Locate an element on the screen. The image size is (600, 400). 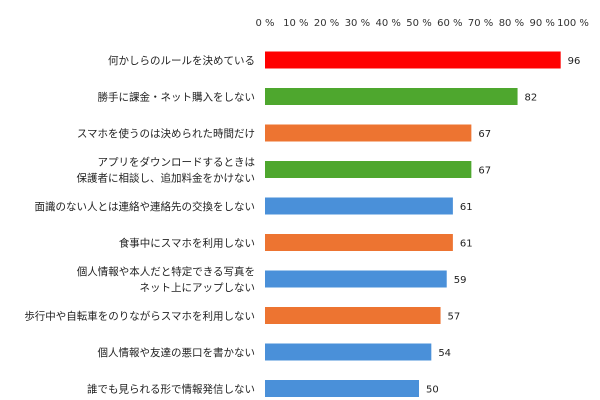
value-label: 50 is located at coordinates (432, 390).